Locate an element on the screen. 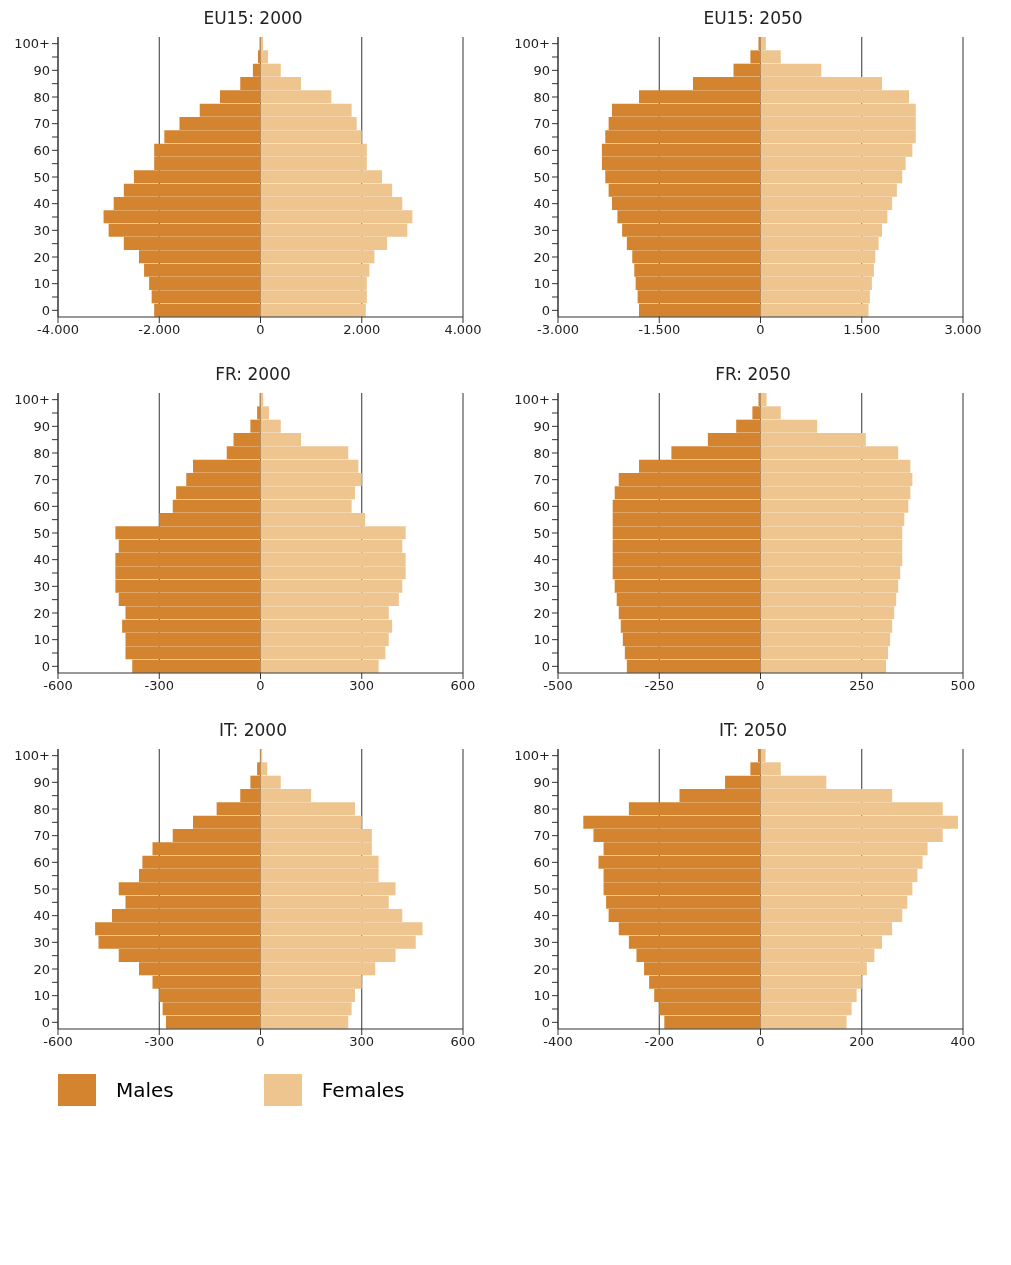  x-tick-label: 2.000 is located at coordinates (362, 330).